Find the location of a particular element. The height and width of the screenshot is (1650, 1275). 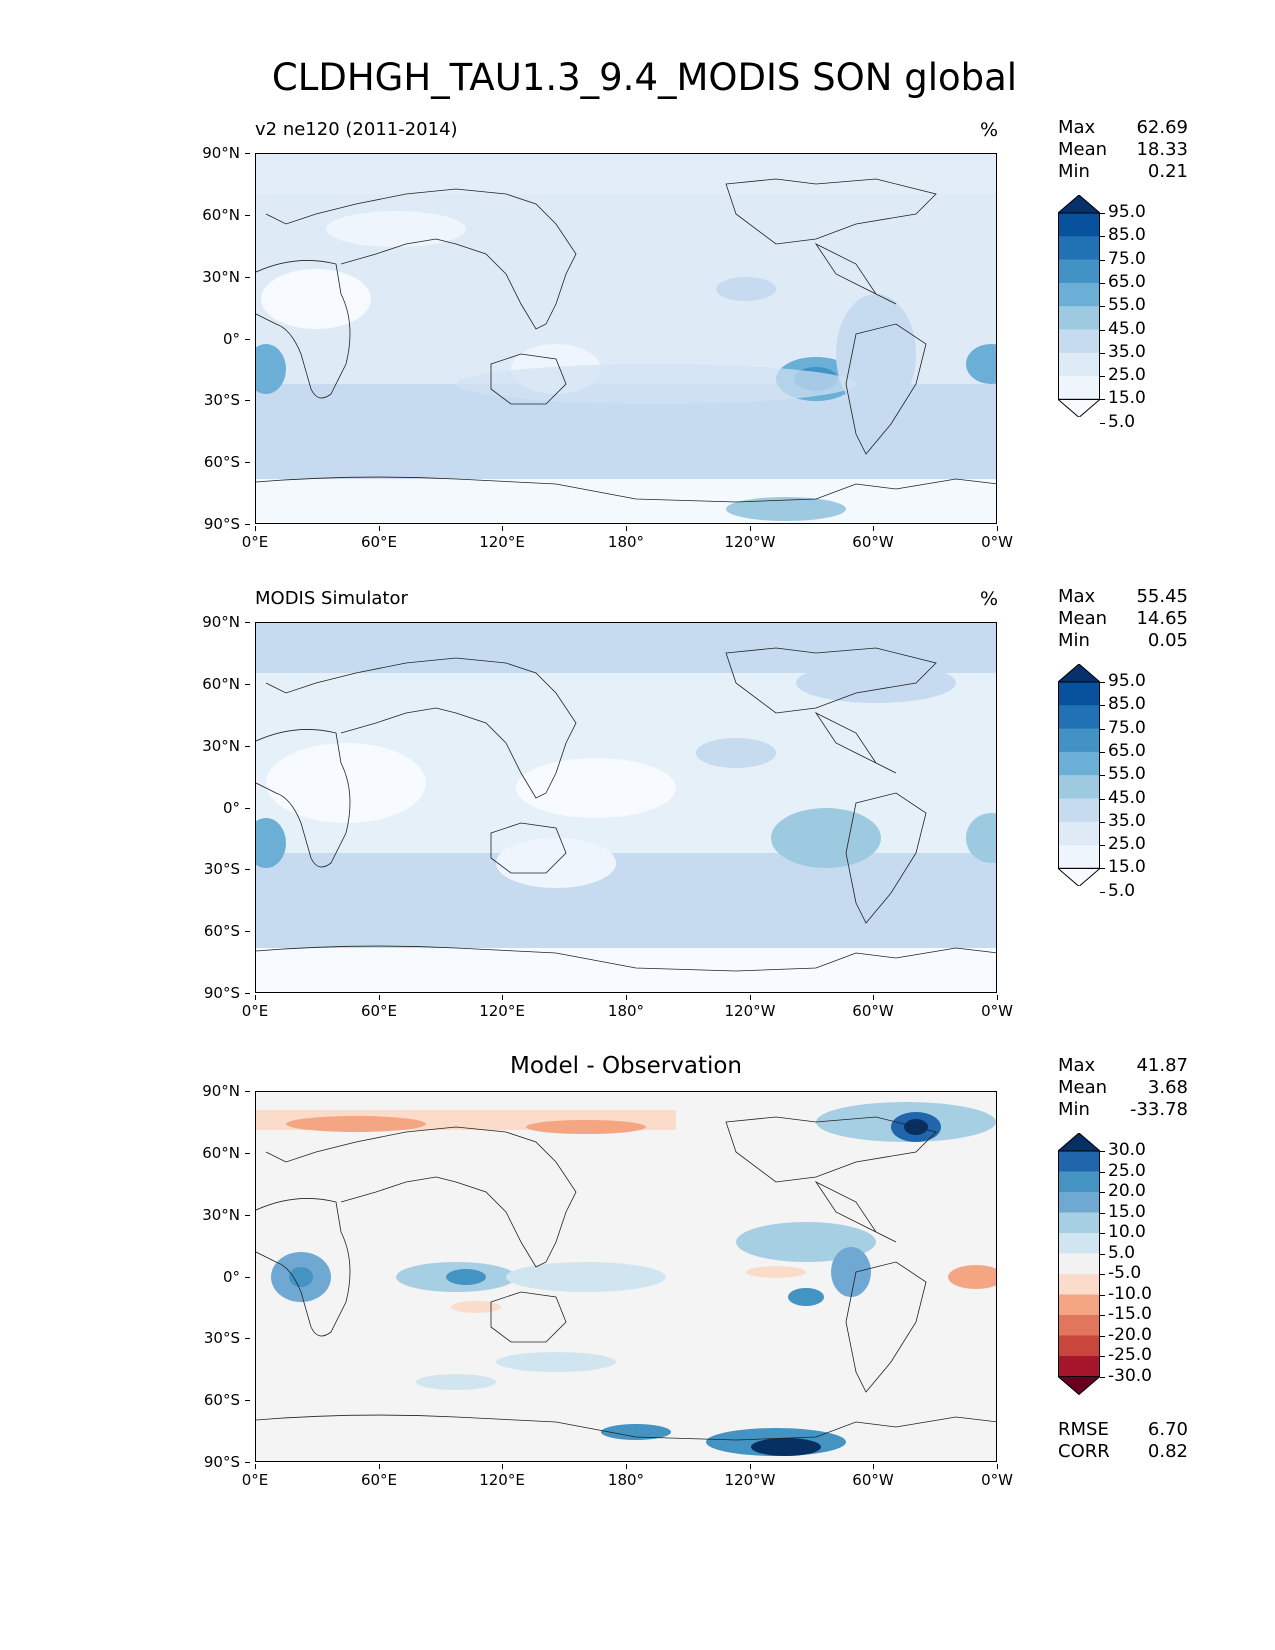

colorbar-extend-min is located at coordinates (1079, 877).